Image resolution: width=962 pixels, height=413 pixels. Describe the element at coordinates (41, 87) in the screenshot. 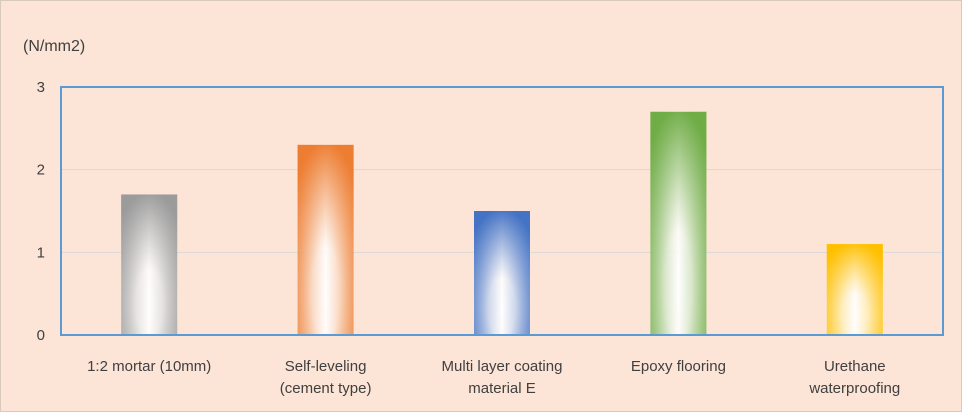

I see `y-tick-label: 3` at that location.